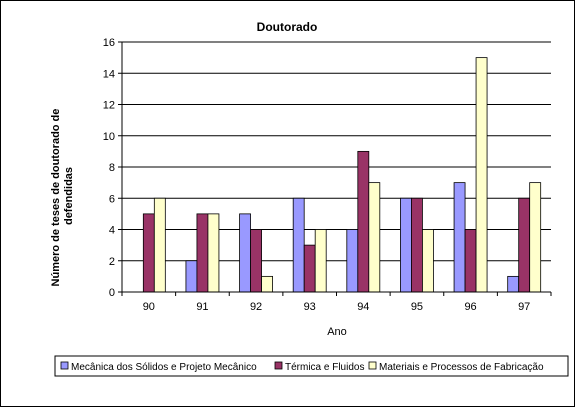 This screenshot has height=411, width=575. I want to click on chart-title: Doutorado, so click(287, 27).